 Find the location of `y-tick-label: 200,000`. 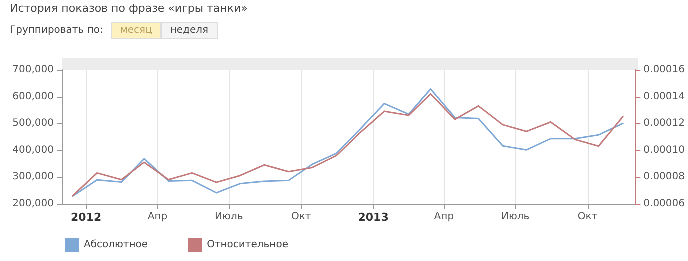

y-tick-label: 200,000 is located at coordinates (33, 204).